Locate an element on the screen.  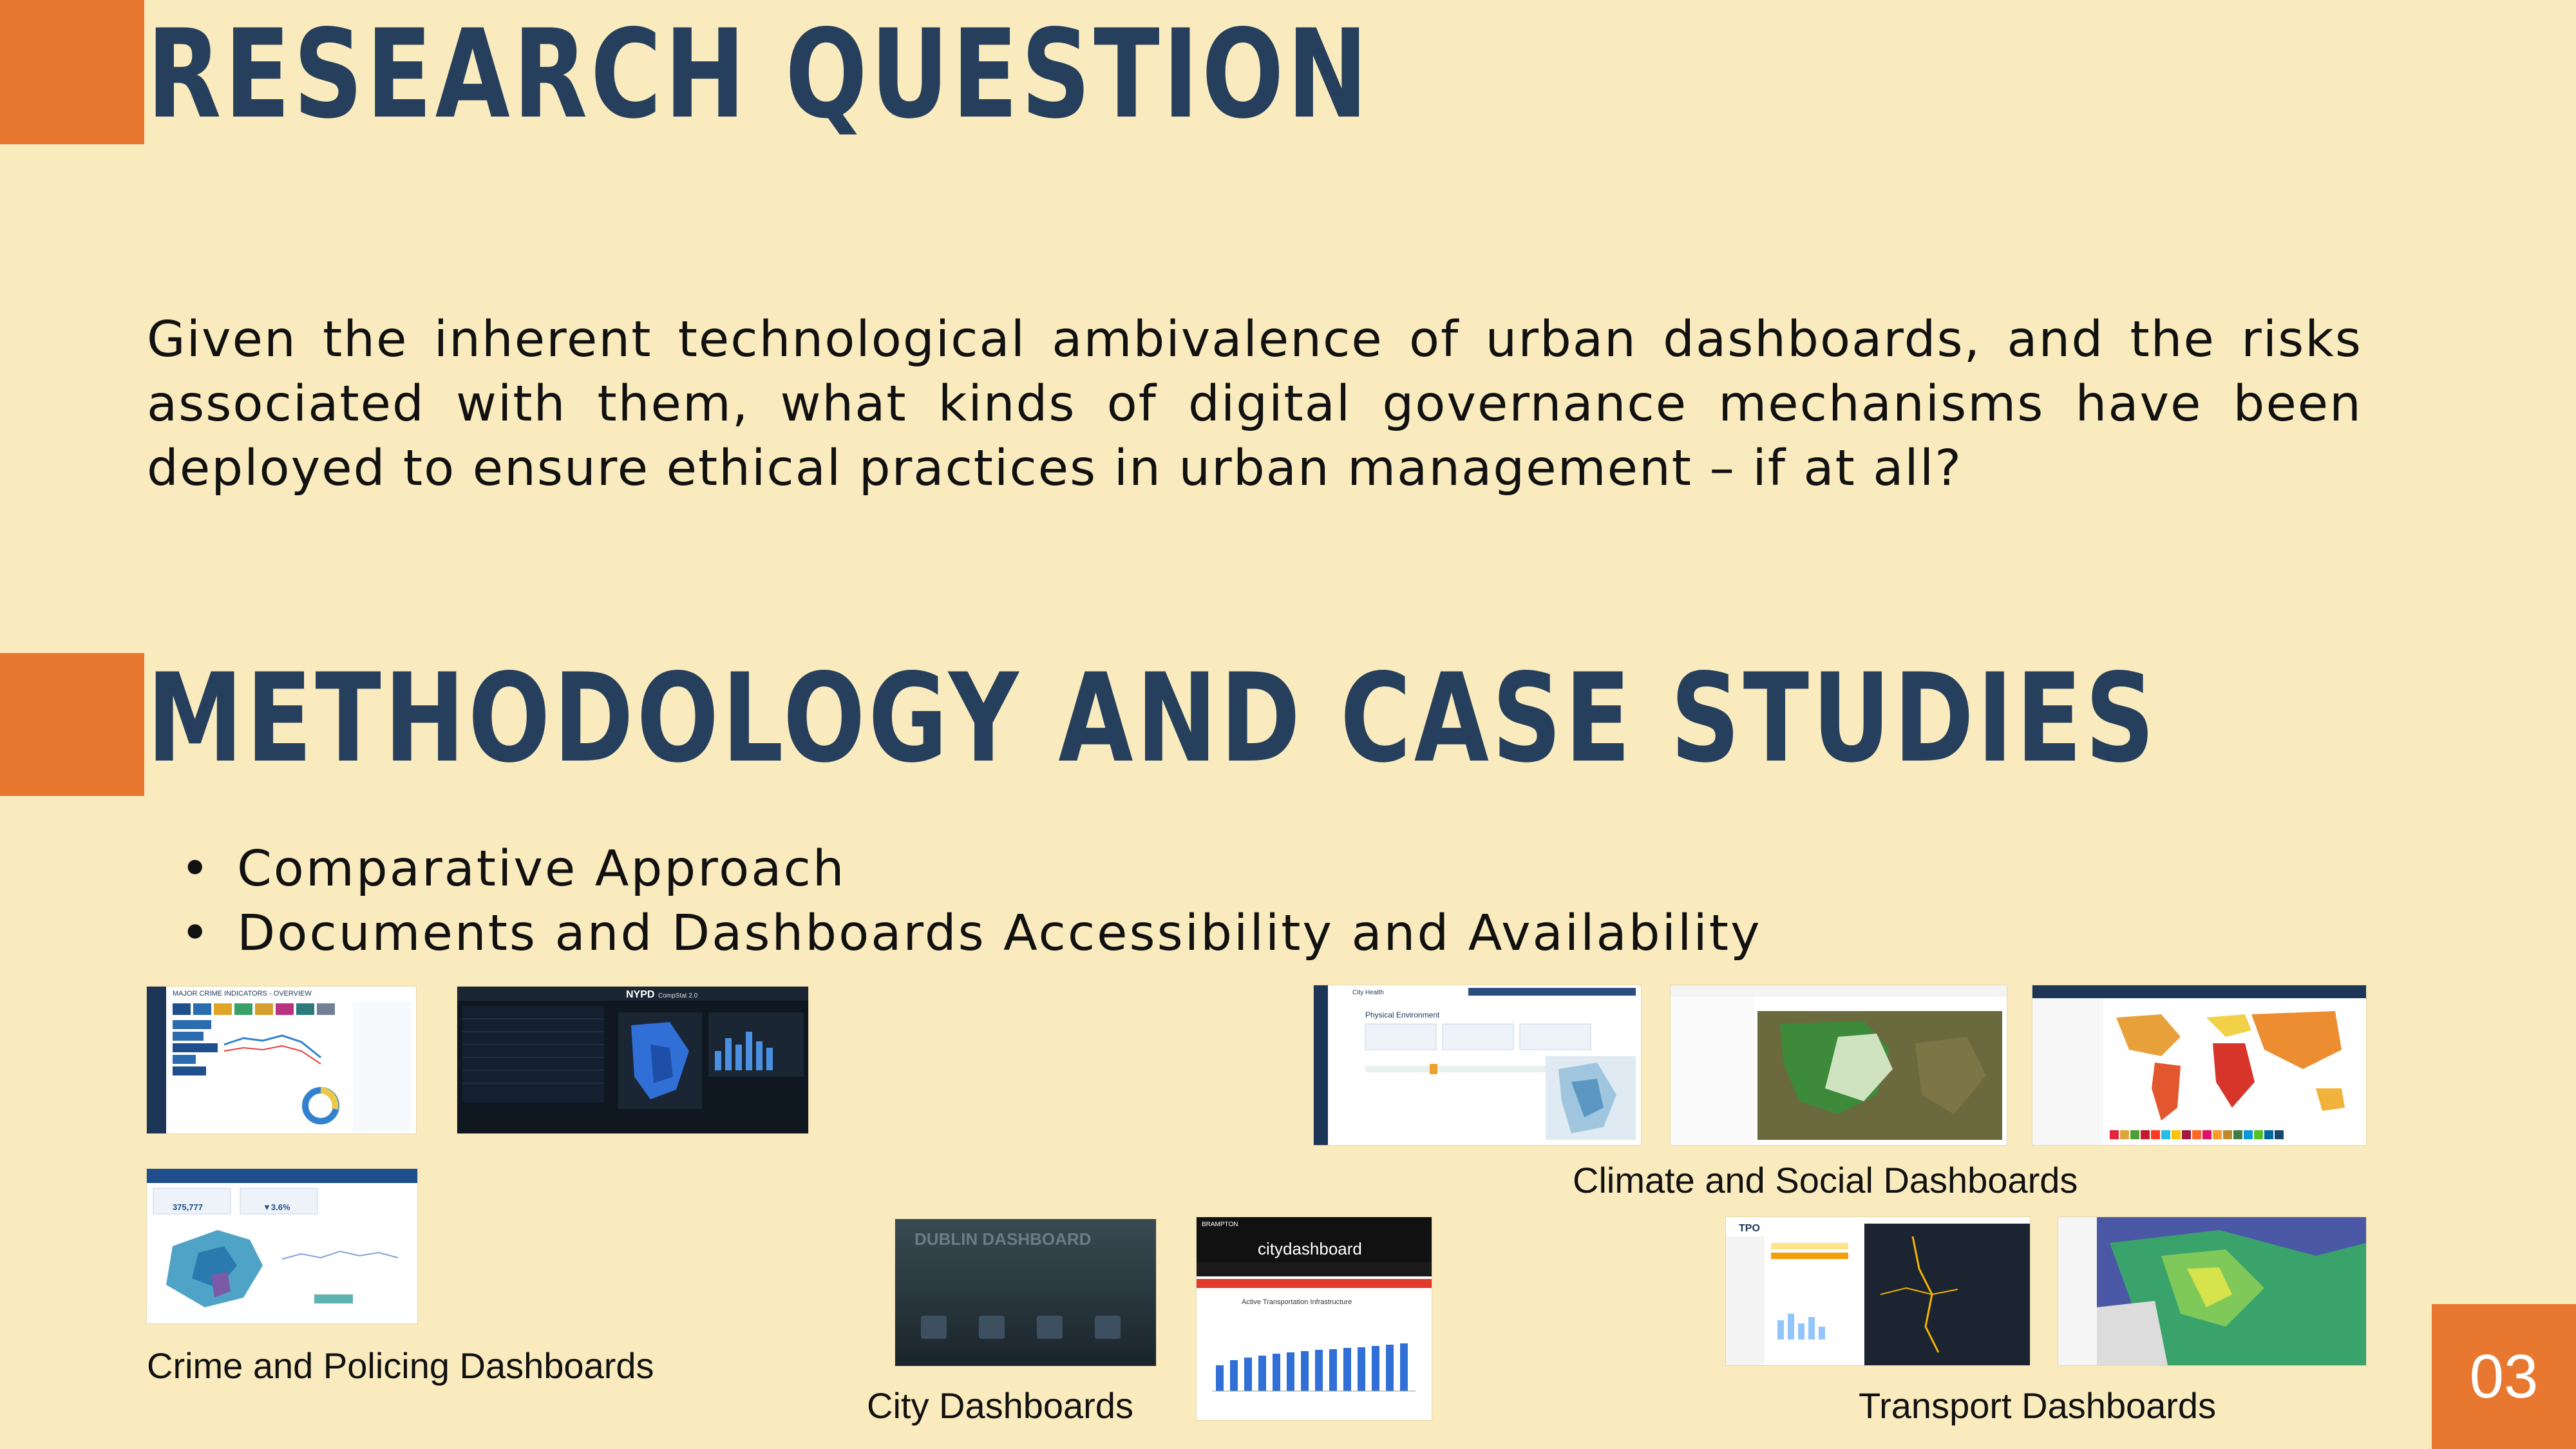
london-crime-thumbnail: 375,777 ▼3.6% is located at coordinates (282, 1246).